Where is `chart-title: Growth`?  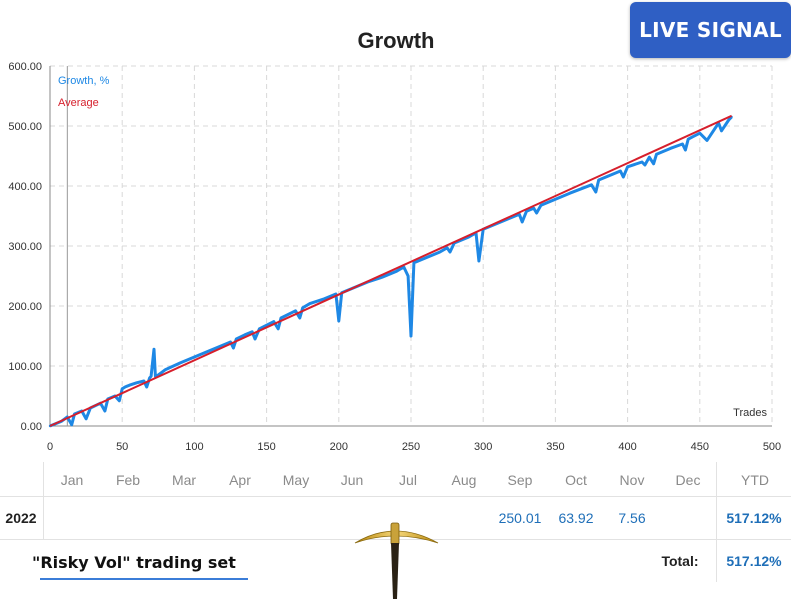
chart-title: Growth is located at coordinates (396, 40).